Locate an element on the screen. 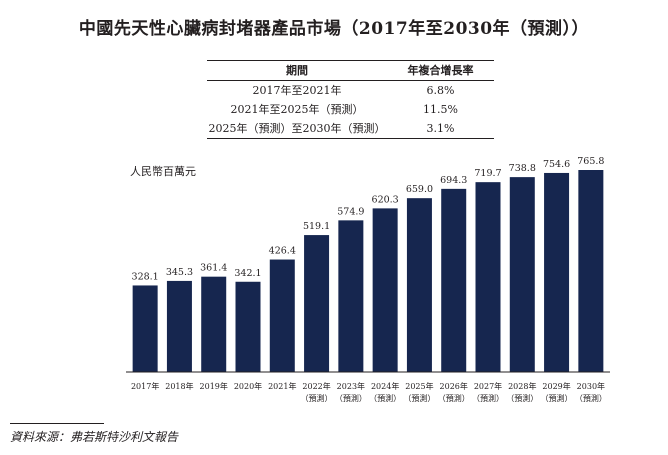  data-label: 719.7 is located at coordinates (487, 173).